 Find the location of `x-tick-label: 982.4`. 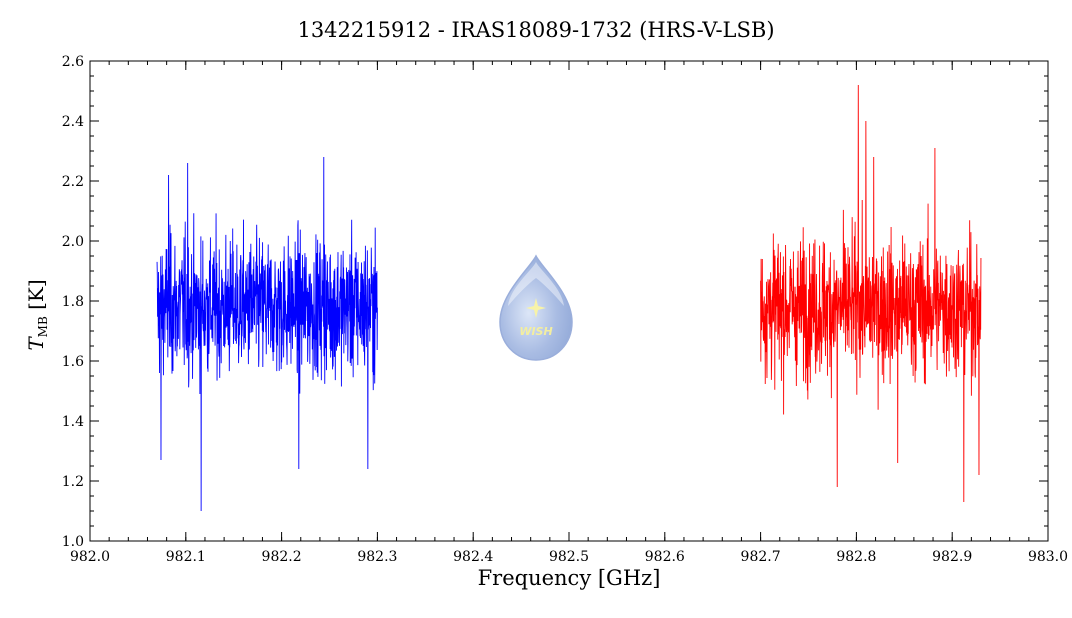

x-tick-label: 982.4 is located at coordinates (473, 557).